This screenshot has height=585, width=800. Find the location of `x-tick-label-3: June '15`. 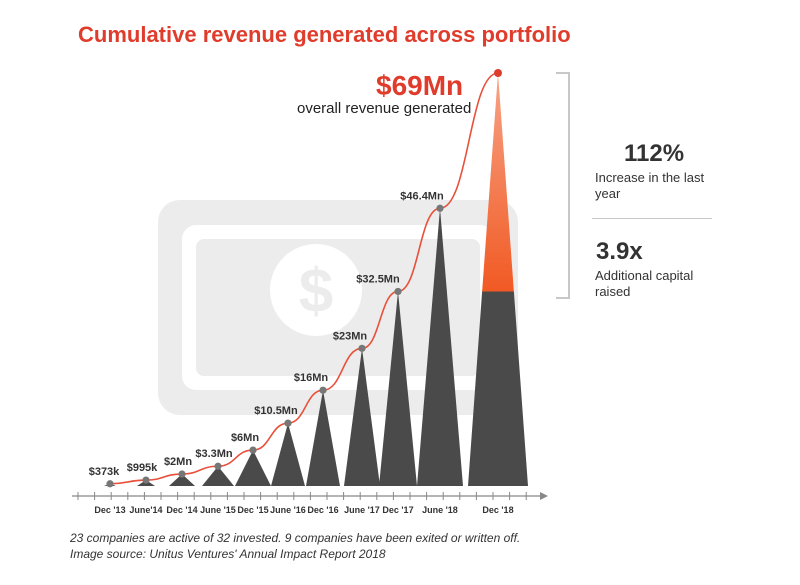

x-tick-label-3: June '15 is located at coordinates (218, 510).